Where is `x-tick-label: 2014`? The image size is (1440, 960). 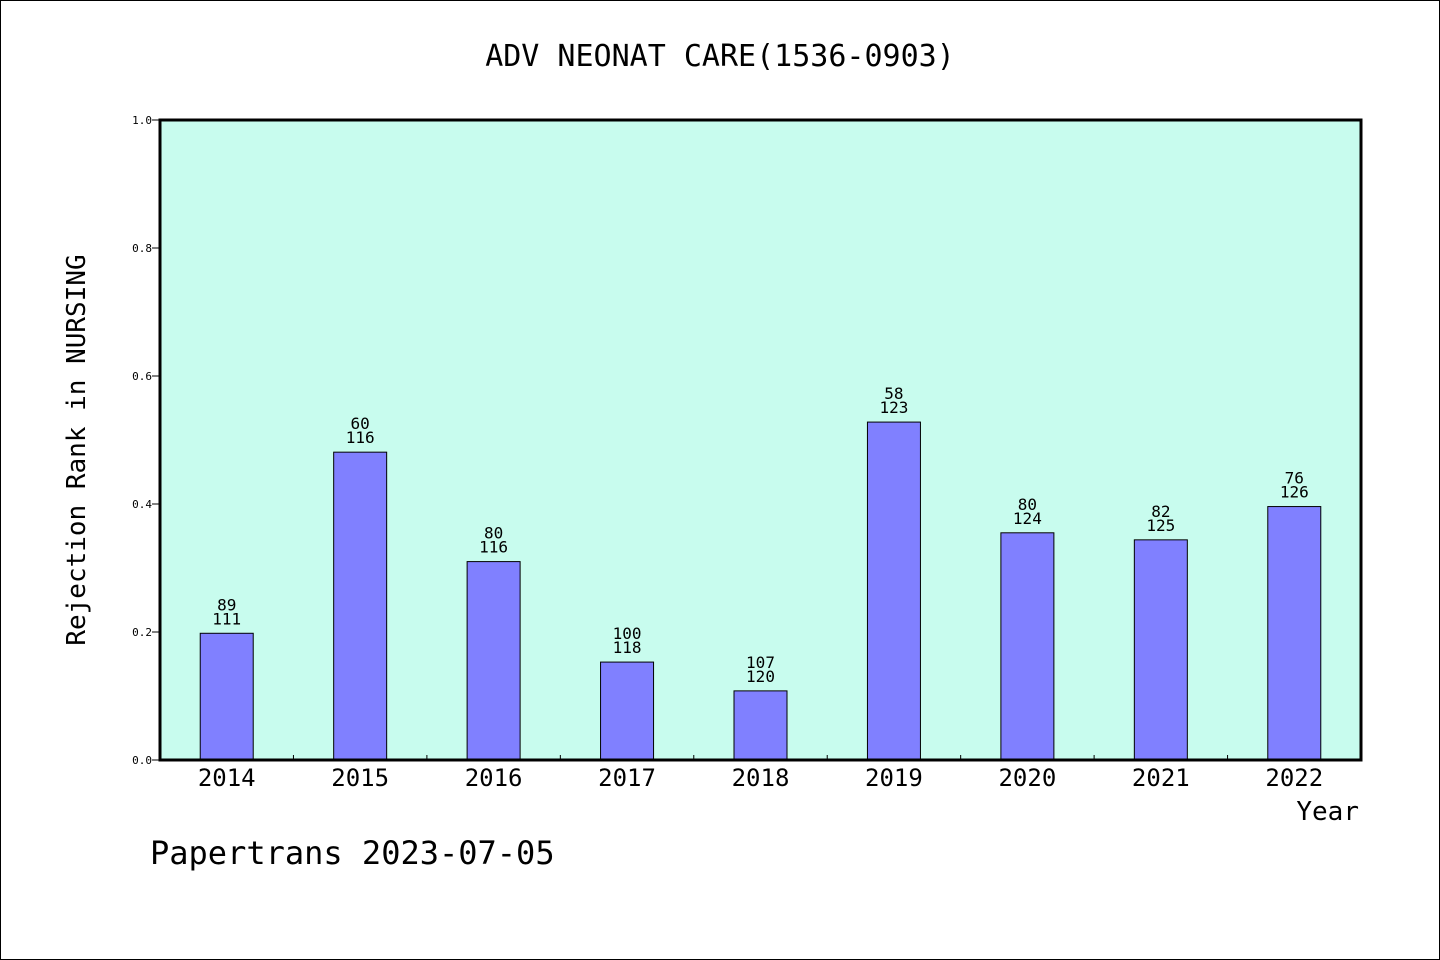
x-tick-label: 2014 is located at coordinates (227, 778).